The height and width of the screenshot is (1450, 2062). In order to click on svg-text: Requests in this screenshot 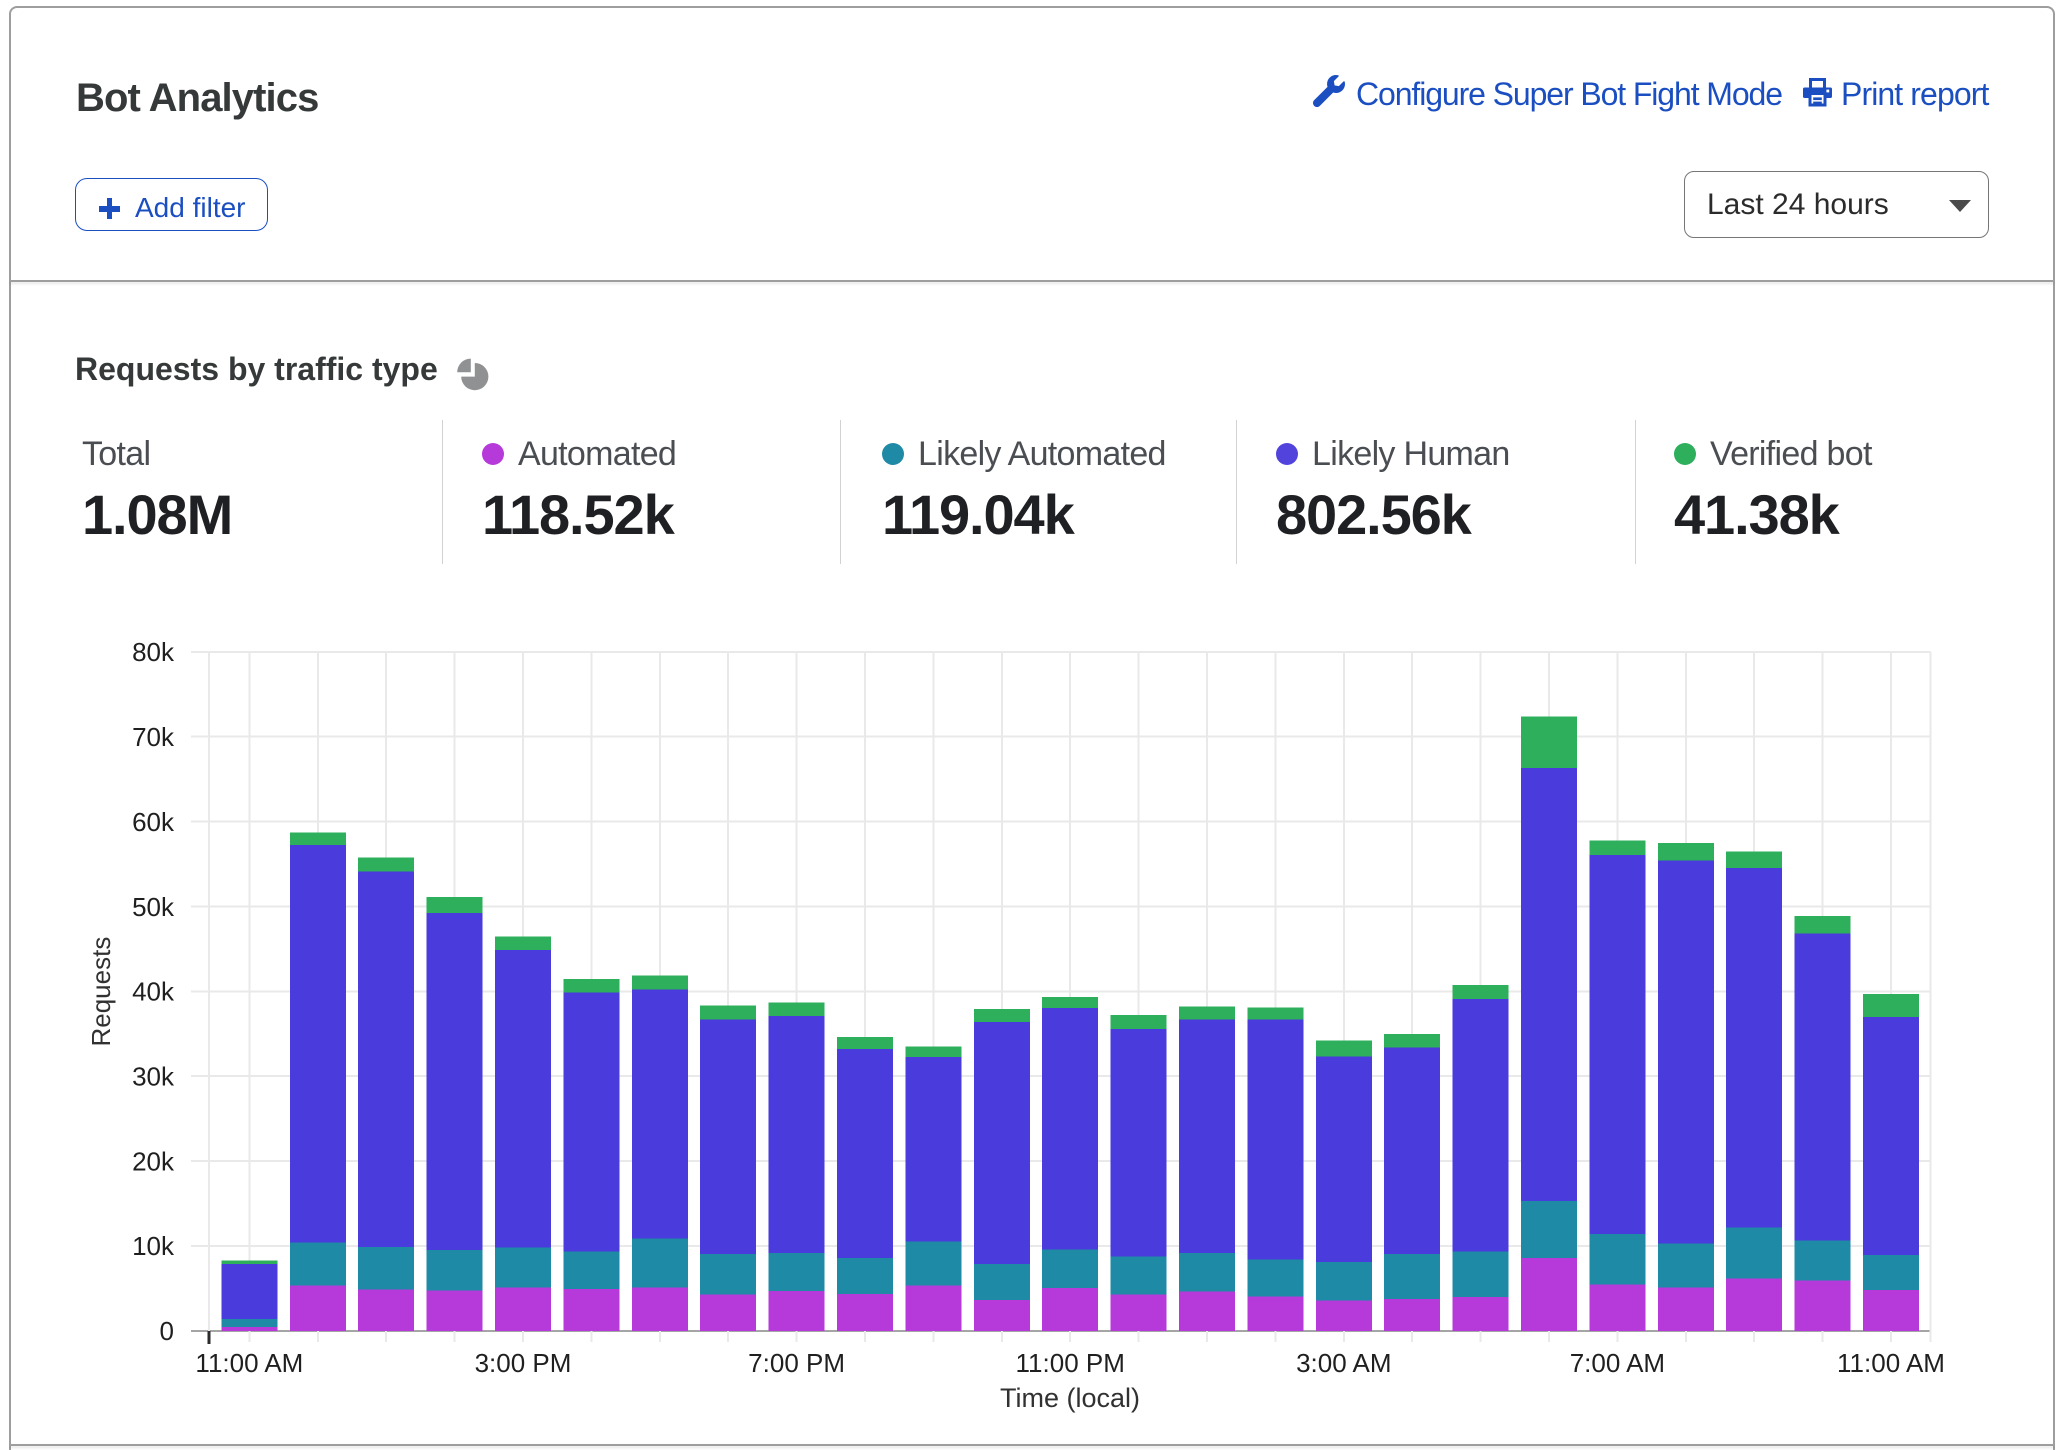, I will do `click(101, 992)`.